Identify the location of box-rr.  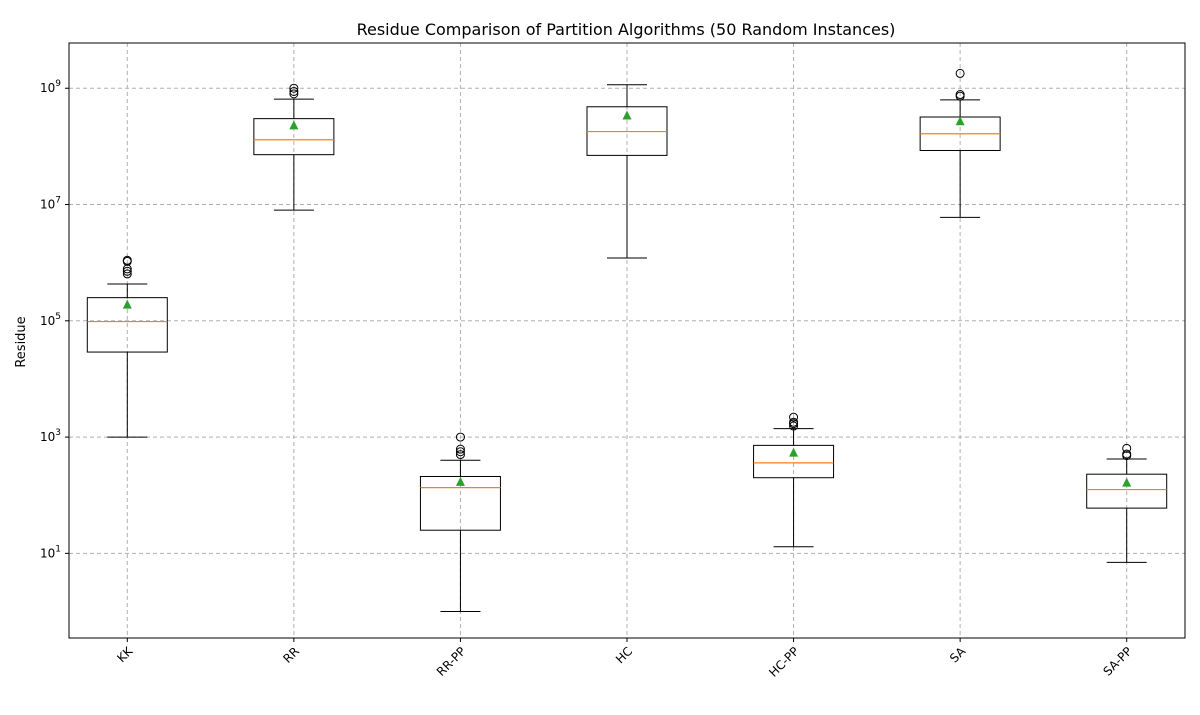
(294, 147).